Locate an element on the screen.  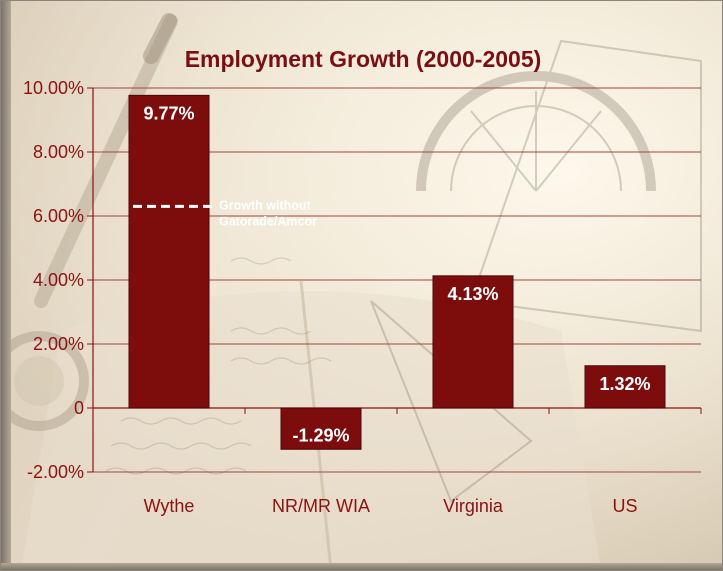
frame-left-edge is located at coordinates (6, 285).